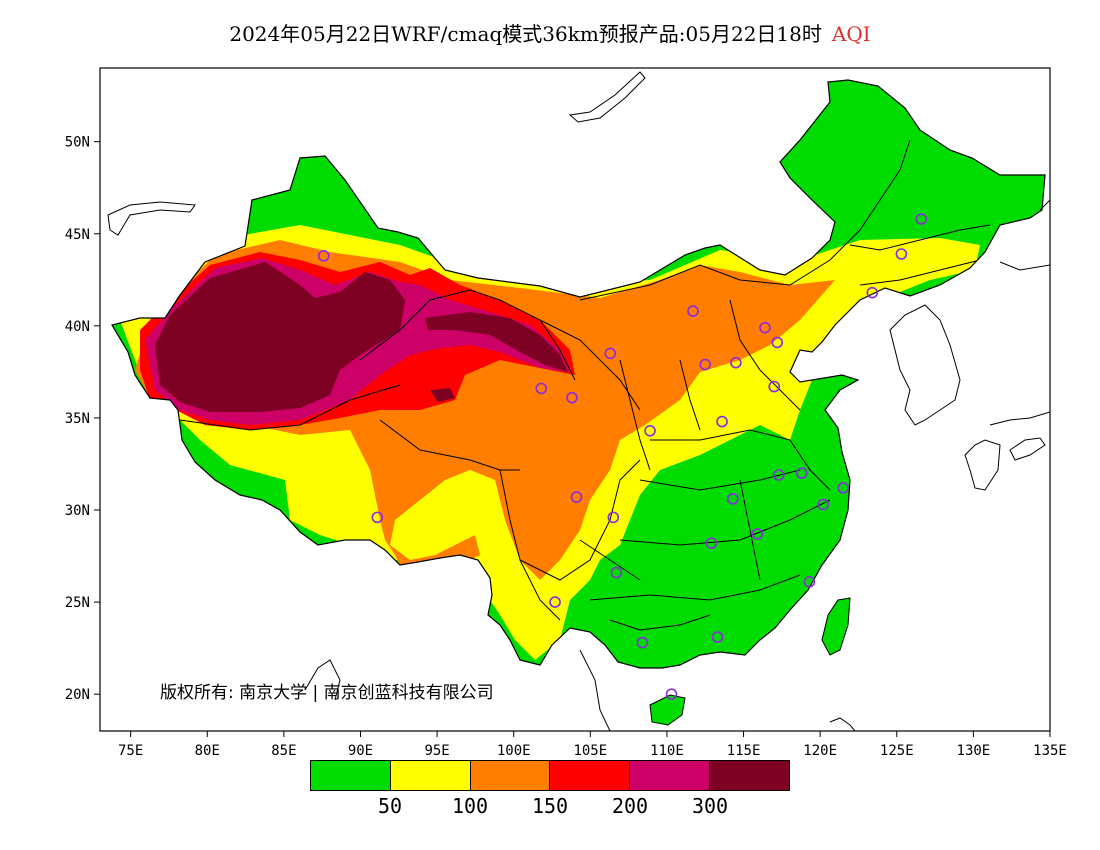 The height and width of the screenshot is (850, 1100). Describe the element at coordinates (750, 530) in the screenshot. I see `boundary-jiangxi` at that location.